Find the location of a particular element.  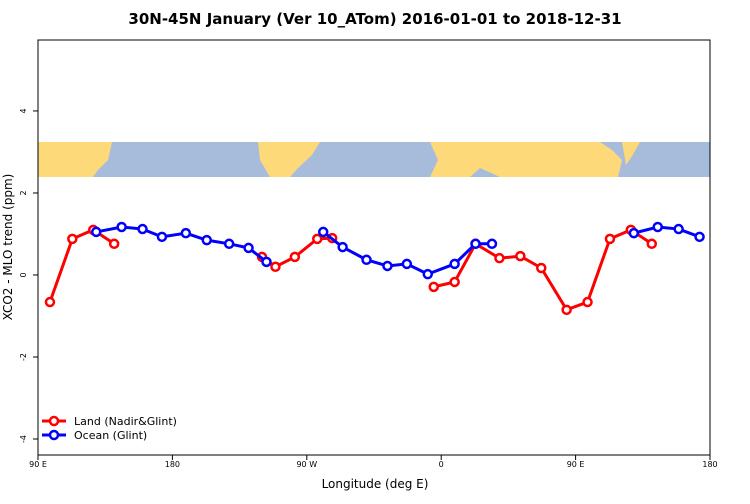

x-axis-label: Longitude (deg E) is located at coordinates (375, 484).